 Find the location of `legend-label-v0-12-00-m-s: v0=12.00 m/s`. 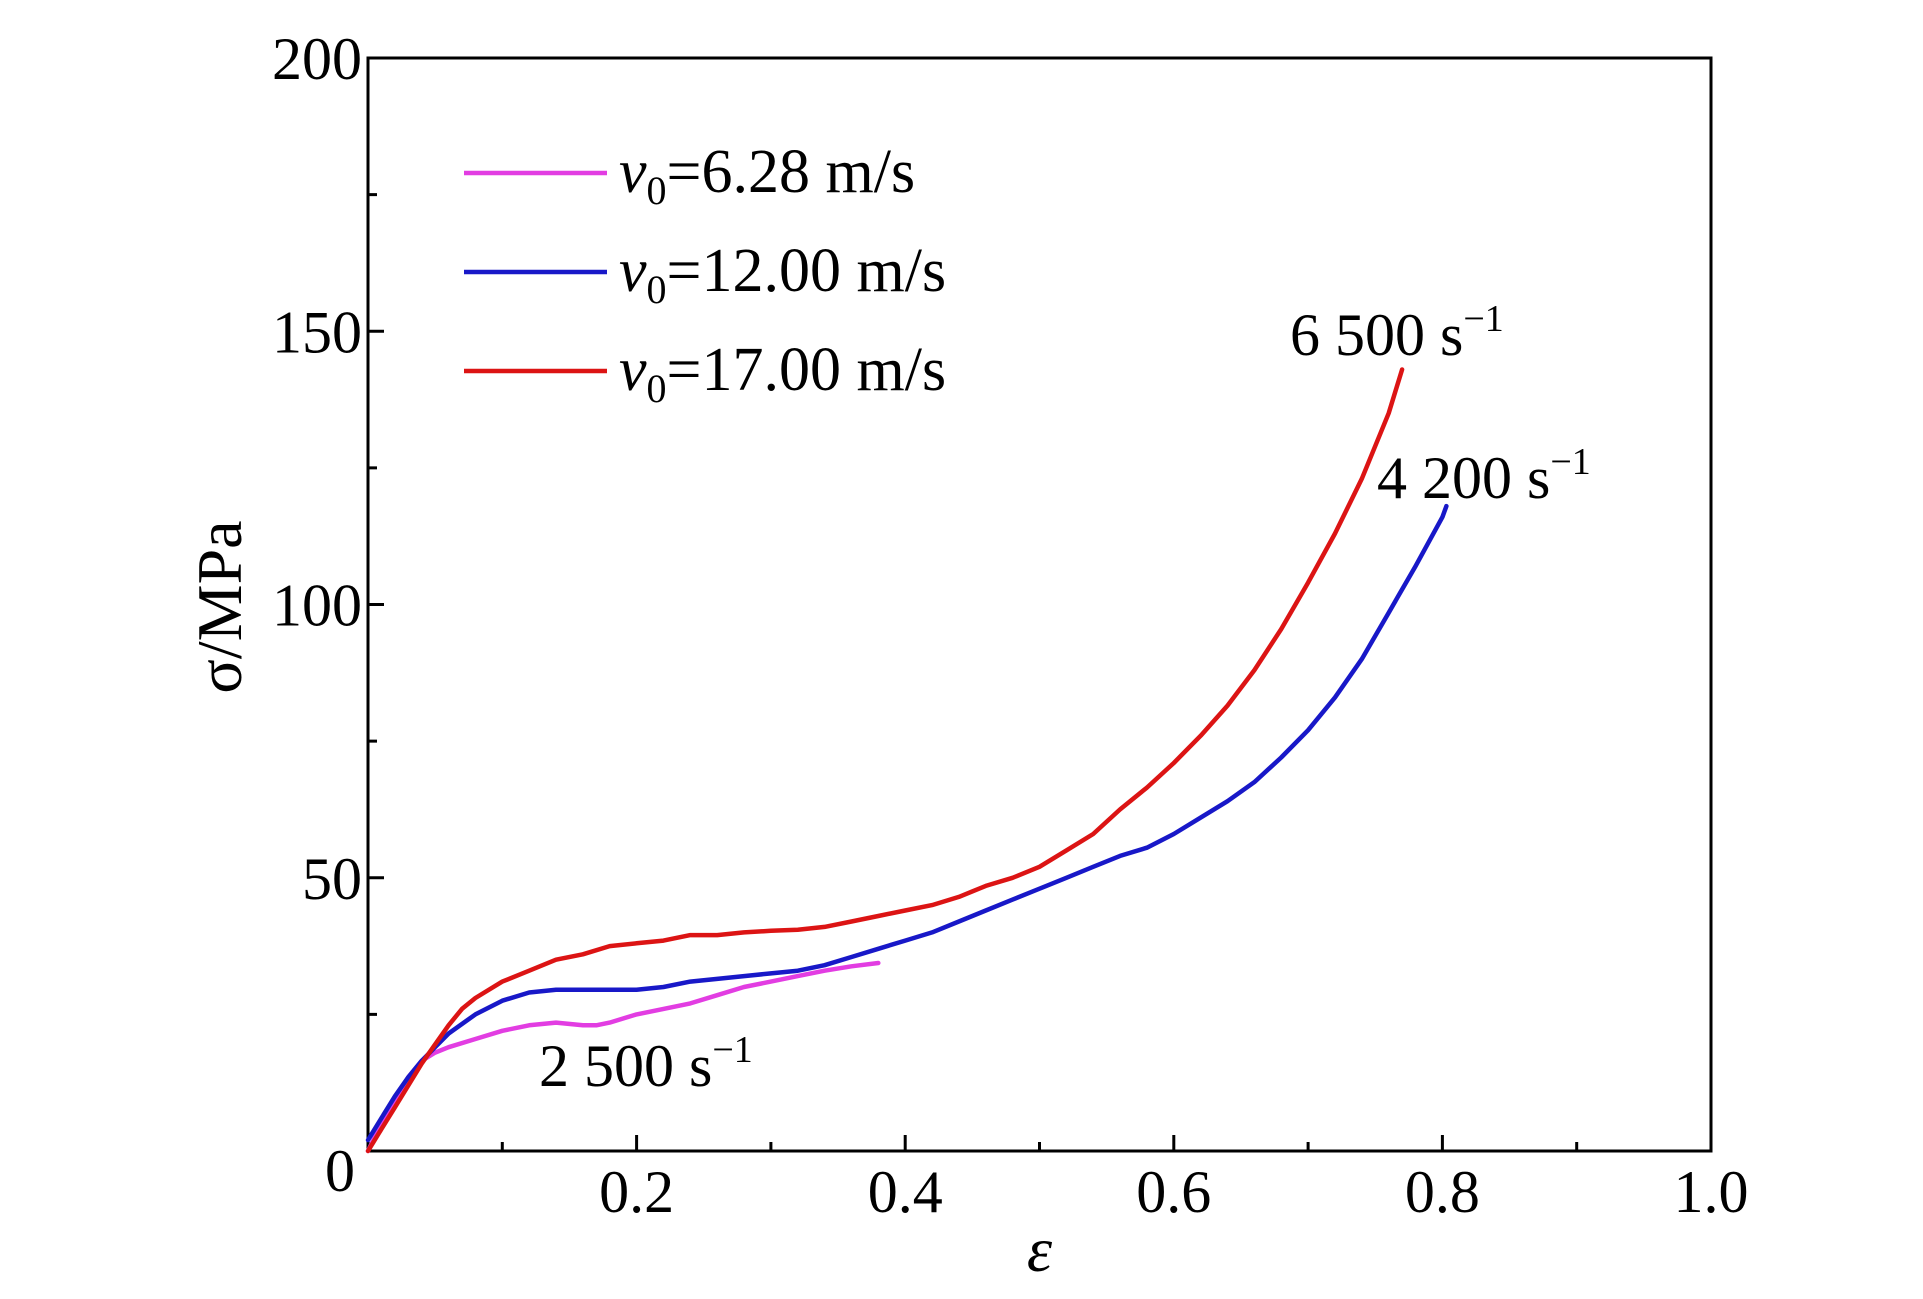

legend-label-v0-12-00-m-s: v0=12.00 m/s is located at coordinates (782, 274).